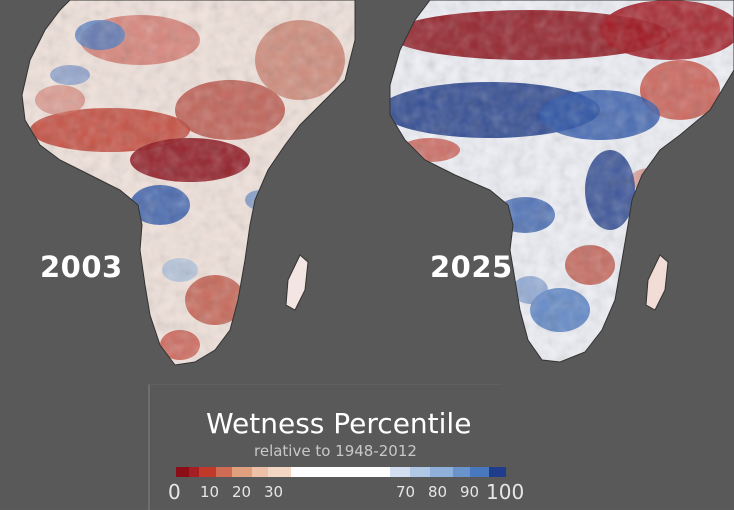 Image resolution: width=734 pixels, height=510 pixels. Describe the element at coordinates (505, 492) in the screenshot. I see `tick-100: 100` at that location.